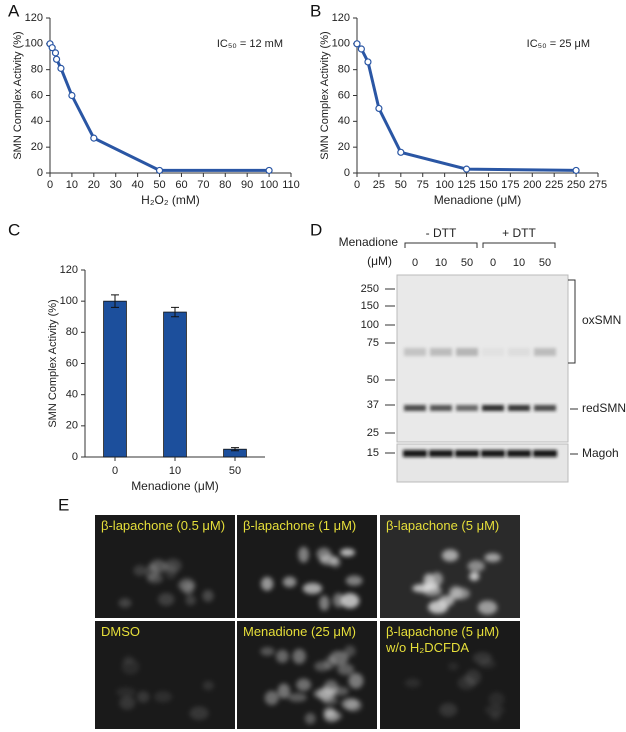 The height and width of the screenshot is (732, 626). Describe the element at coordinates (14, 229) in the screenshot. I see `panel-label: C` at that location.